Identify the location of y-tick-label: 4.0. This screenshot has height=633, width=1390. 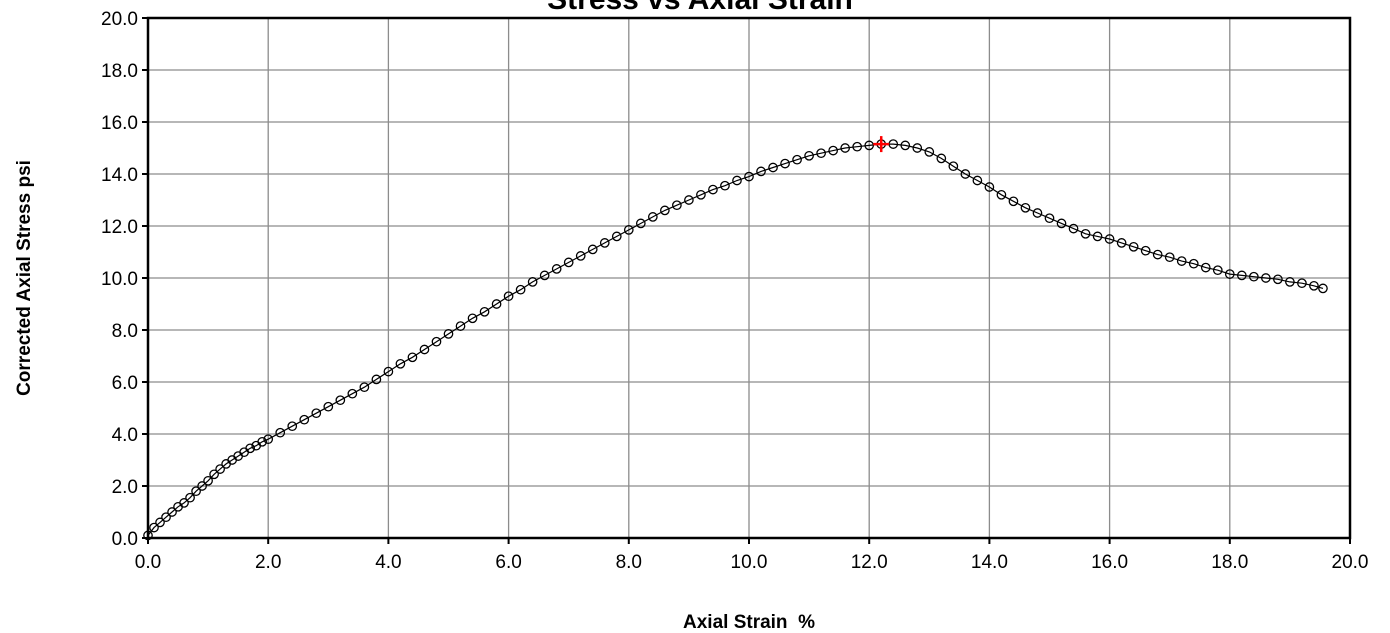
(125, 435).